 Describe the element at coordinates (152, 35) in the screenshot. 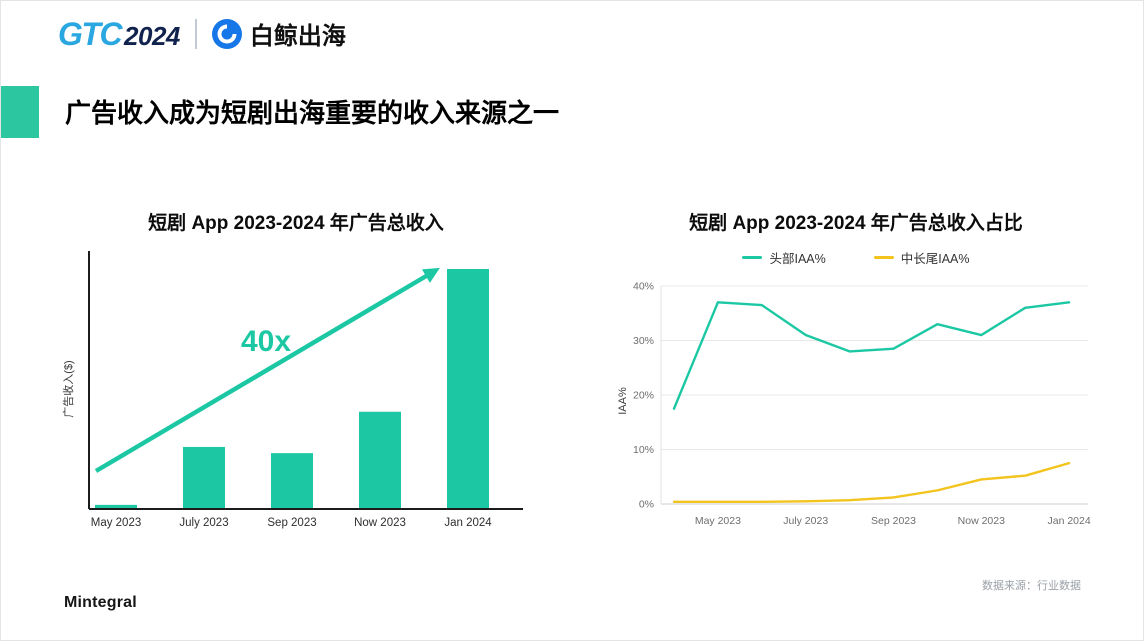

I see `gtc-year-text: 2024` at that location.